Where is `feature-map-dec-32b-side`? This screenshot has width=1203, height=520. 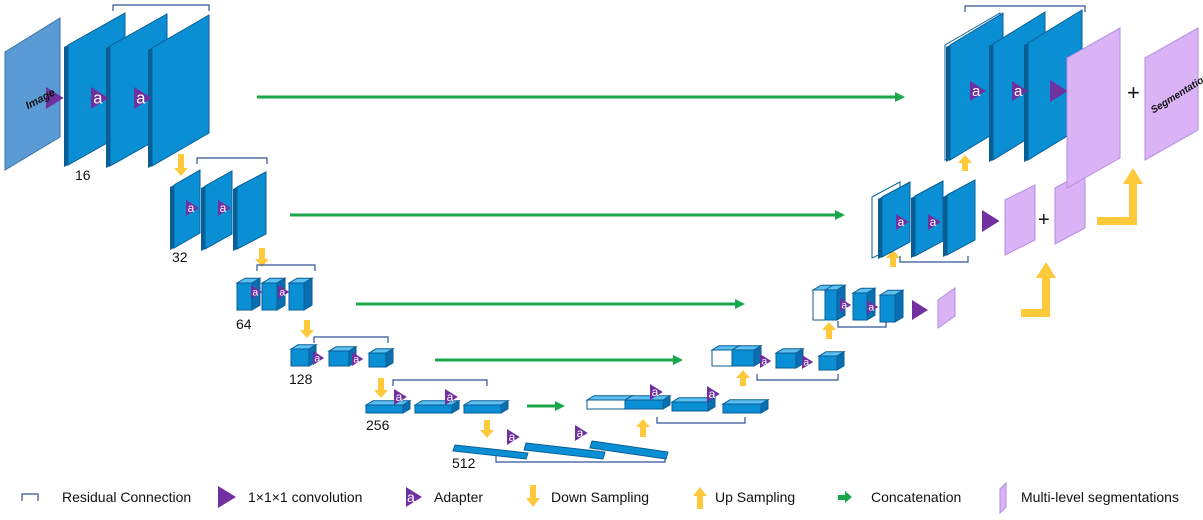 feature-map-dec-32b-side is located at coordinates (913, 227).